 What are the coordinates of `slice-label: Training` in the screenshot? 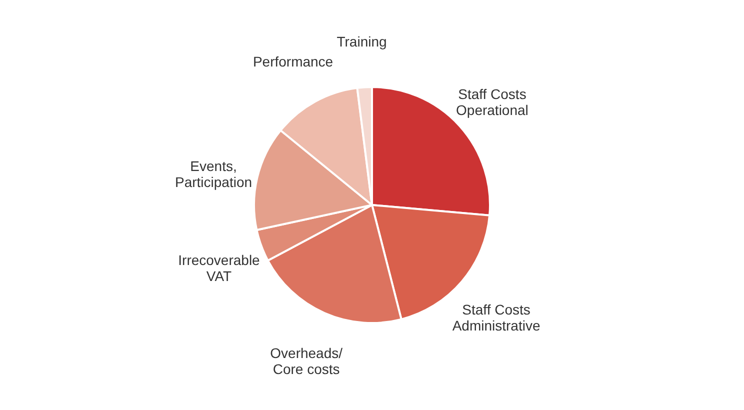 It's located at (361, 41).